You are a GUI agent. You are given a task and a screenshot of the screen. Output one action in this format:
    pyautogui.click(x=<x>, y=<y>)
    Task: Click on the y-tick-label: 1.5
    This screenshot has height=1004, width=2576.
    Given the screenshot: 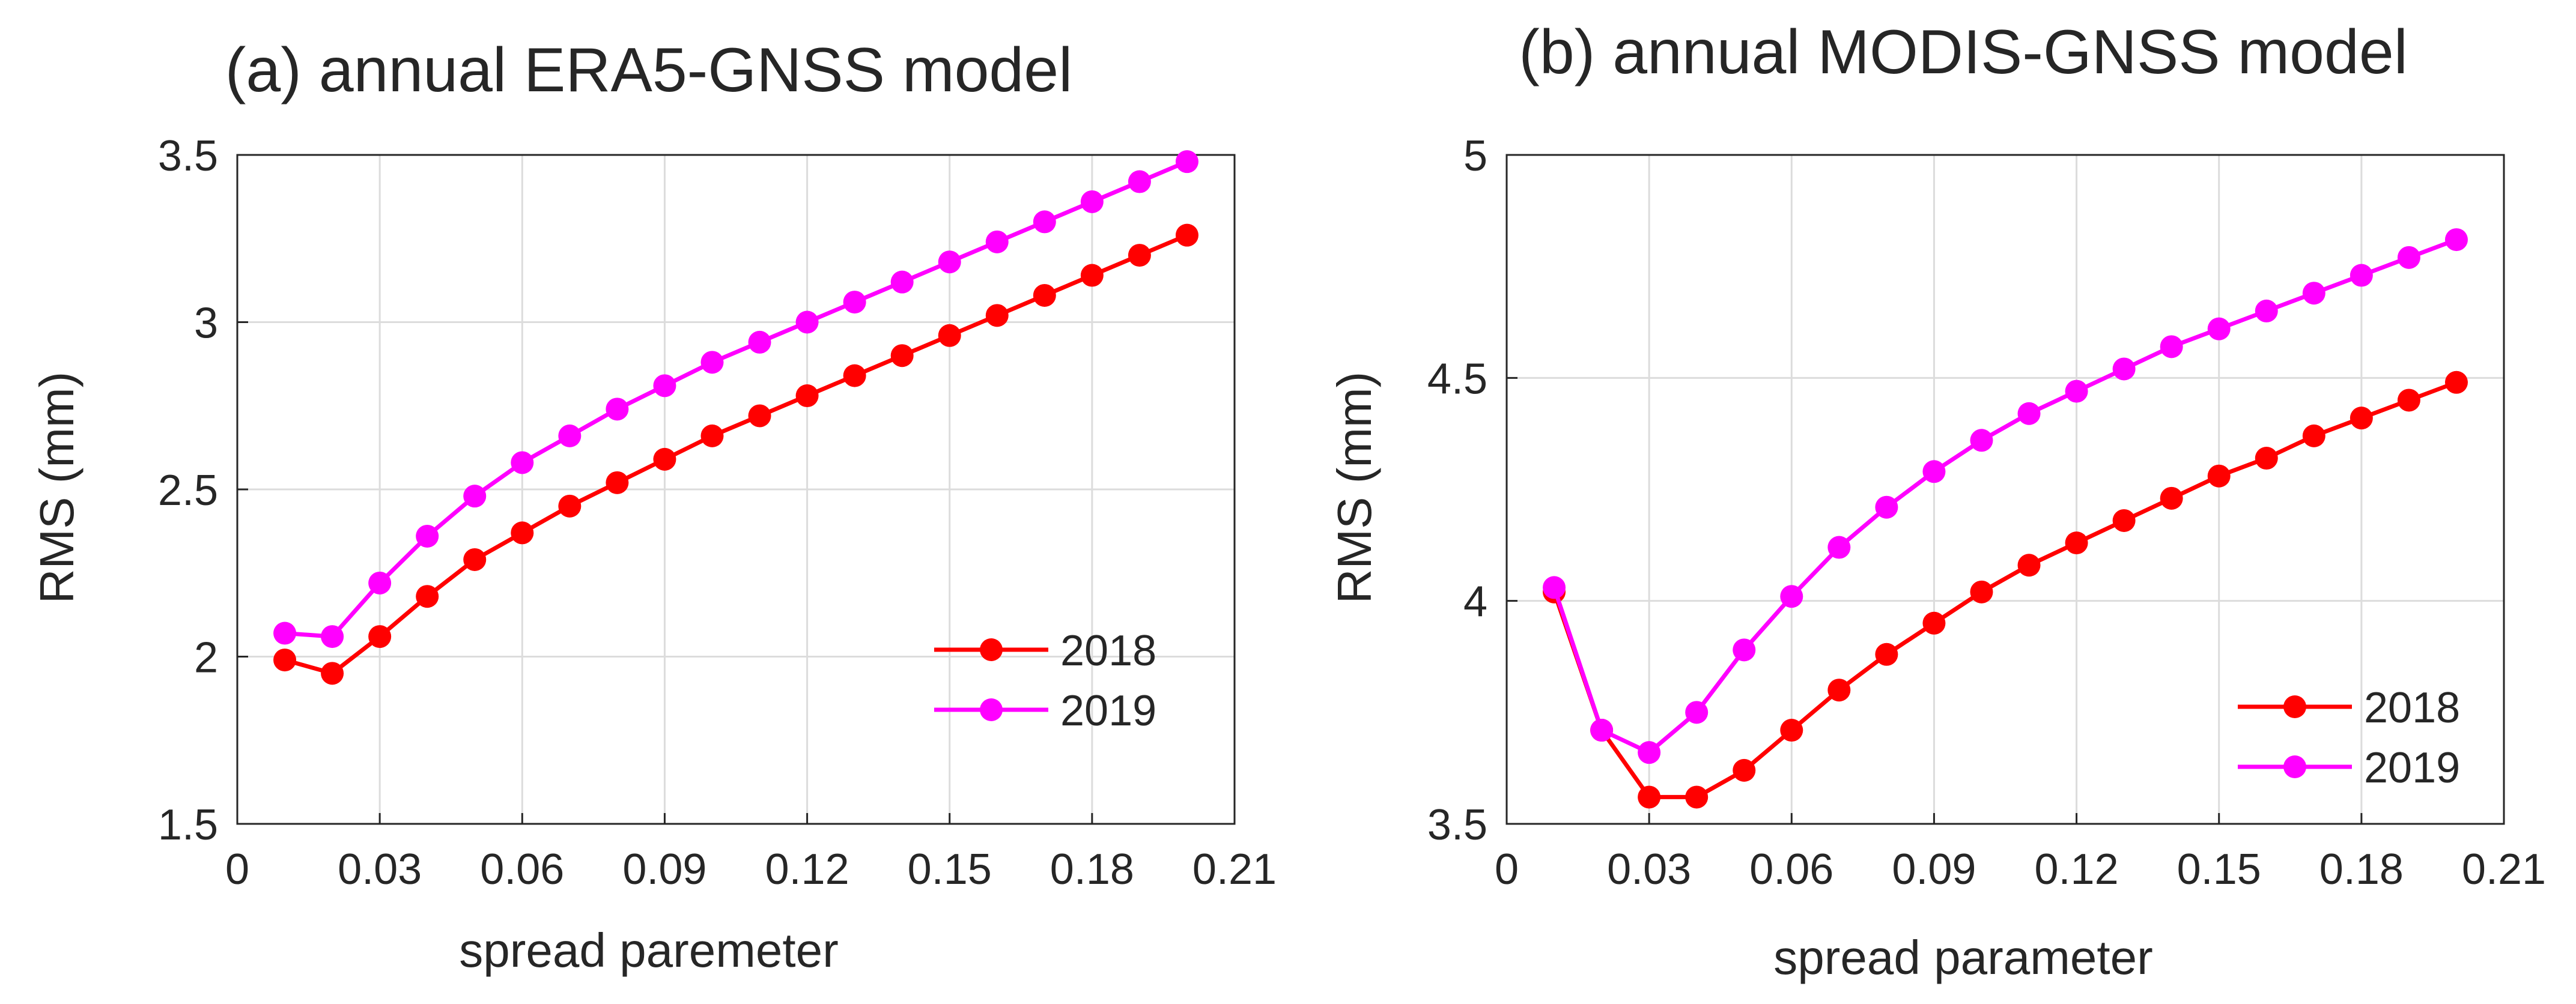 What is the action you would take?
    pyautogui.click(x=188, y=825)
    